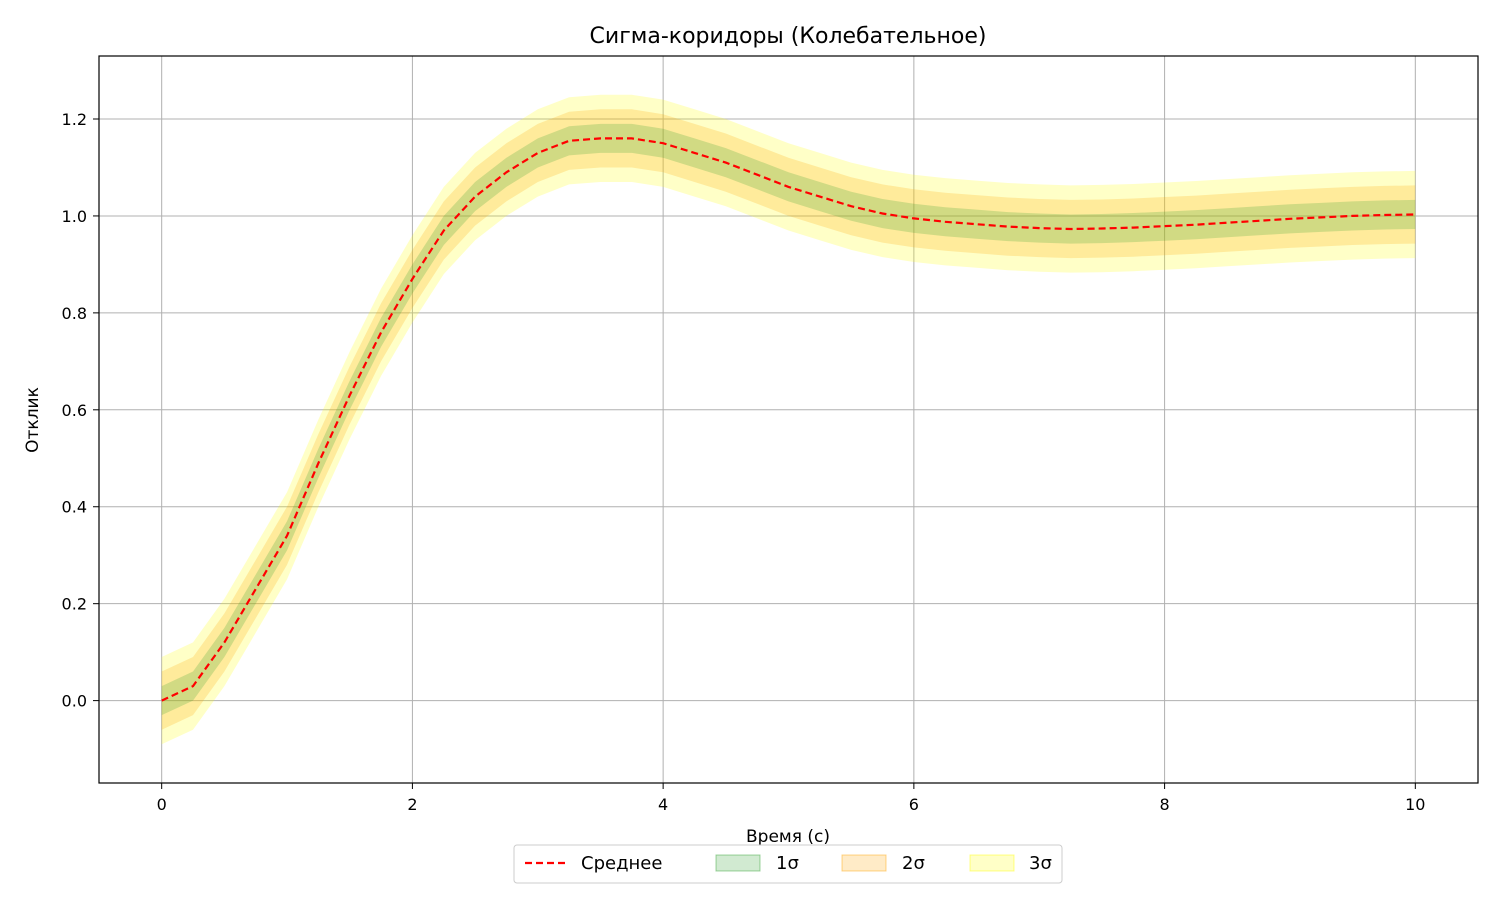  Describe the element at coordinates (74, 410) in the screenshot. I see `y-tick-label: 0.6` at that location.